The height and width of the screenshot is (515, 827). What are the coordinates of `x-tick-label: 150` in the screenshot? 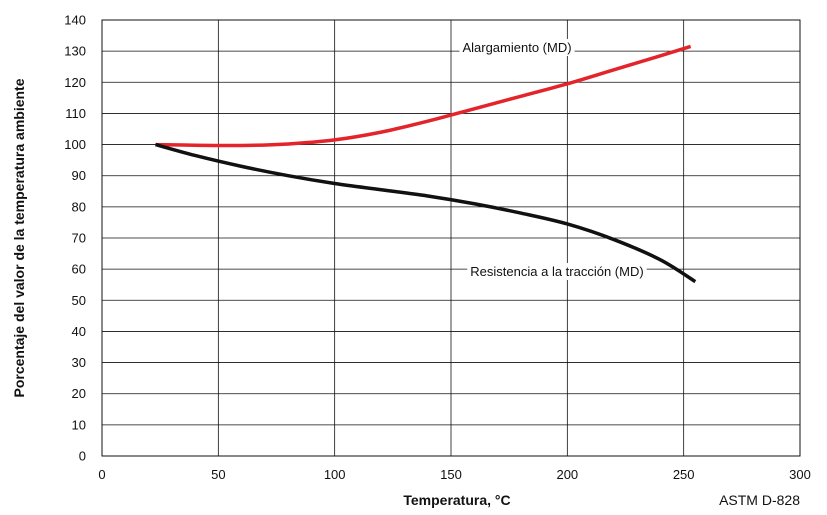 It's located at (451, 474).